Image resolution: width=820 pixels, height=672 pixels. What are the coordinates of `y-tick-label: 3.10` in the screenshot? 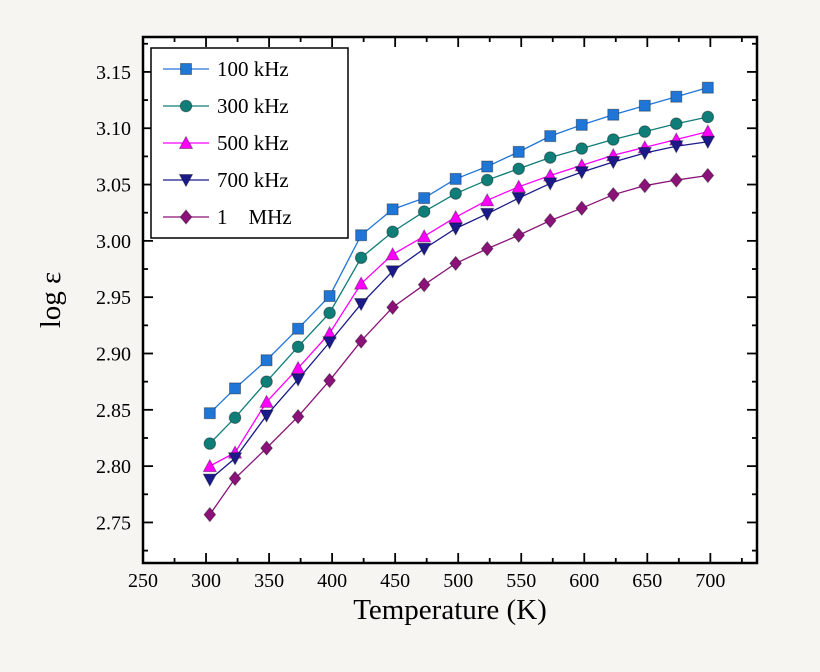 It's located at (113, 129).